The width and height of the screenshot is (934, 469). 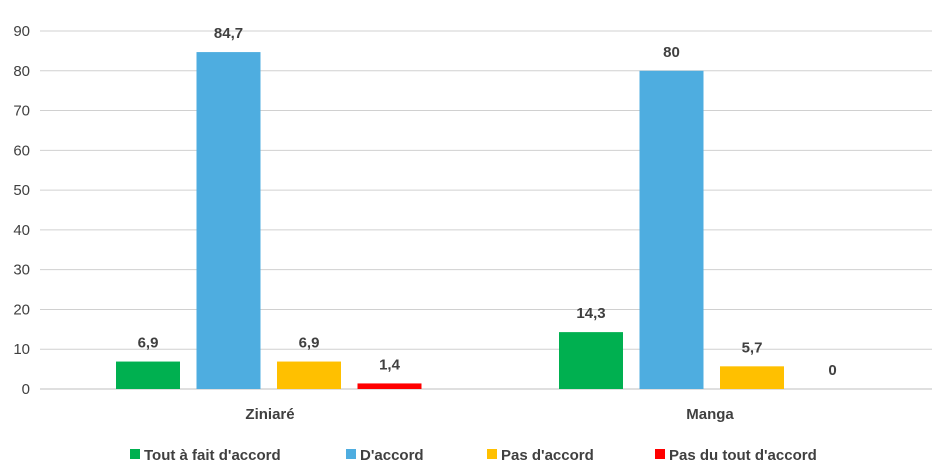 What do you see at coordinates (590, 313) in the screenshot?
I see `data-label: 14,3` at bounding box center [590, 313].